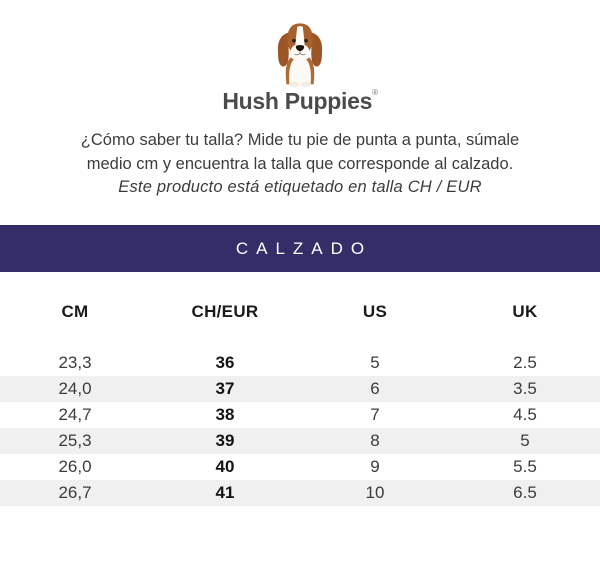 This screenshot has height=565, width=600. Describe the element at coordinates (304, 248) in the screenshot. I see `banner-title: CALZADO` at that location.